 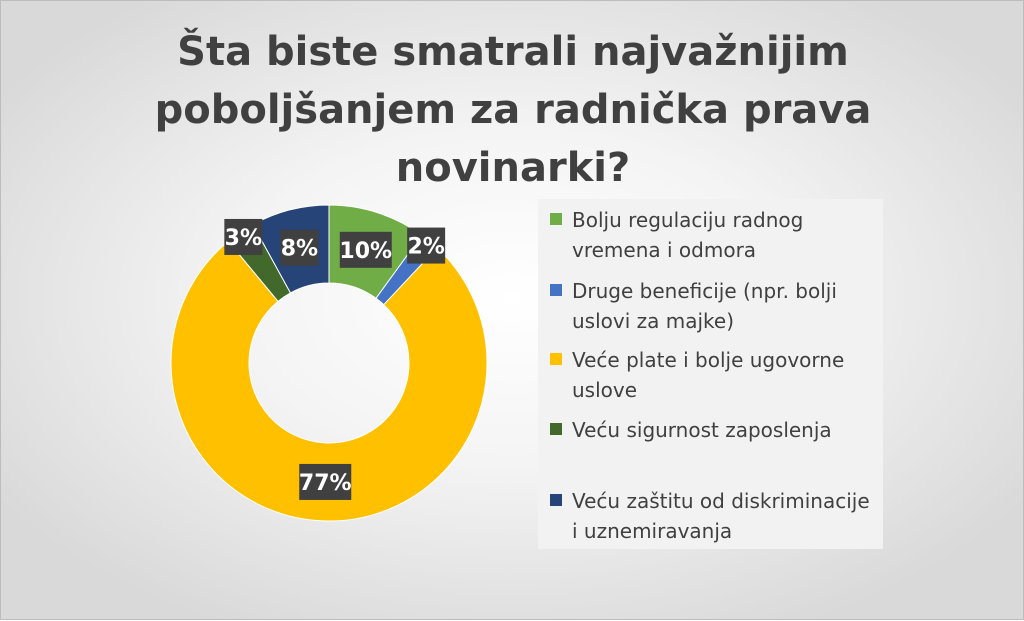 What do you see at coordinates (721, 501) in the screenshot?
I see `legend-label-line: Veću zaštitu od diskriminacije` at bounding box center [721, 501].